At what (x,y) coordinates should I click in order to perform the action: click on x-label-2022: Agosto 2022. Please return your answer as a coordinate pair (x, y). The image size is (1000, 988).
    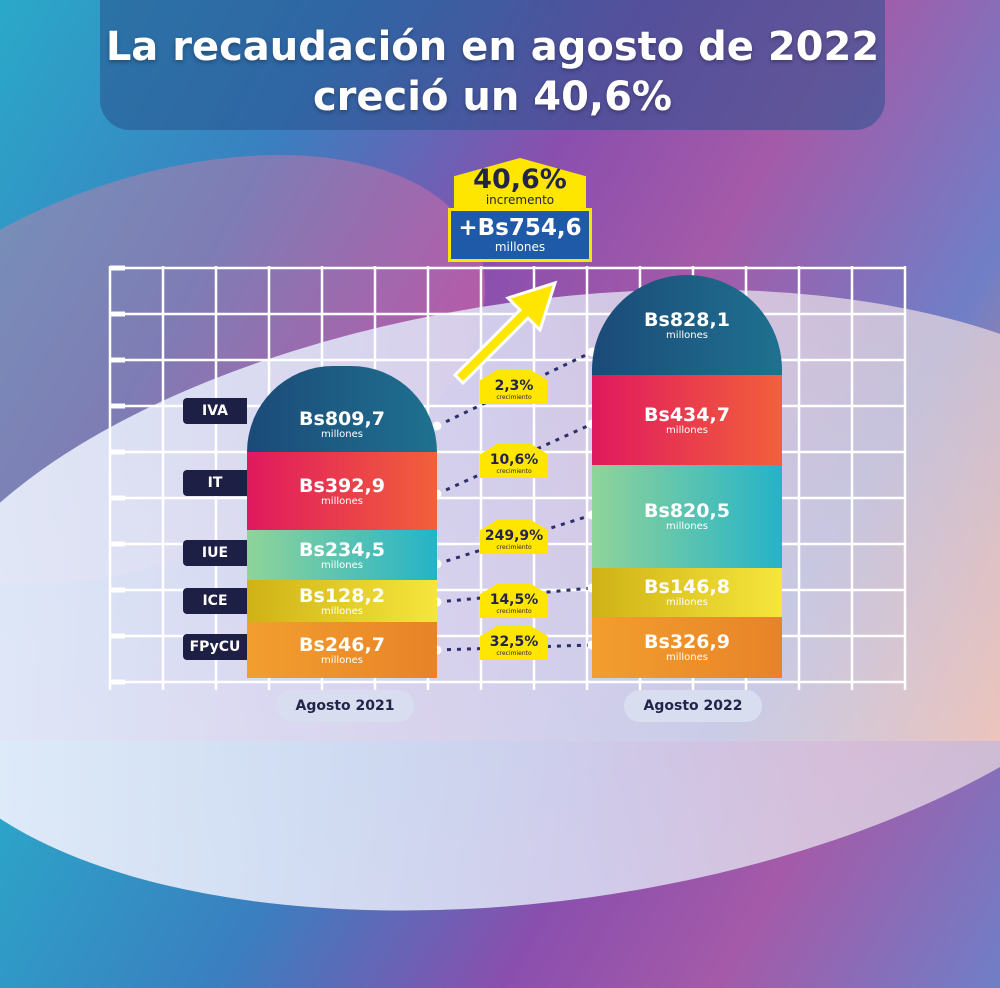
    Looking at the image, I should click on (693, 706).